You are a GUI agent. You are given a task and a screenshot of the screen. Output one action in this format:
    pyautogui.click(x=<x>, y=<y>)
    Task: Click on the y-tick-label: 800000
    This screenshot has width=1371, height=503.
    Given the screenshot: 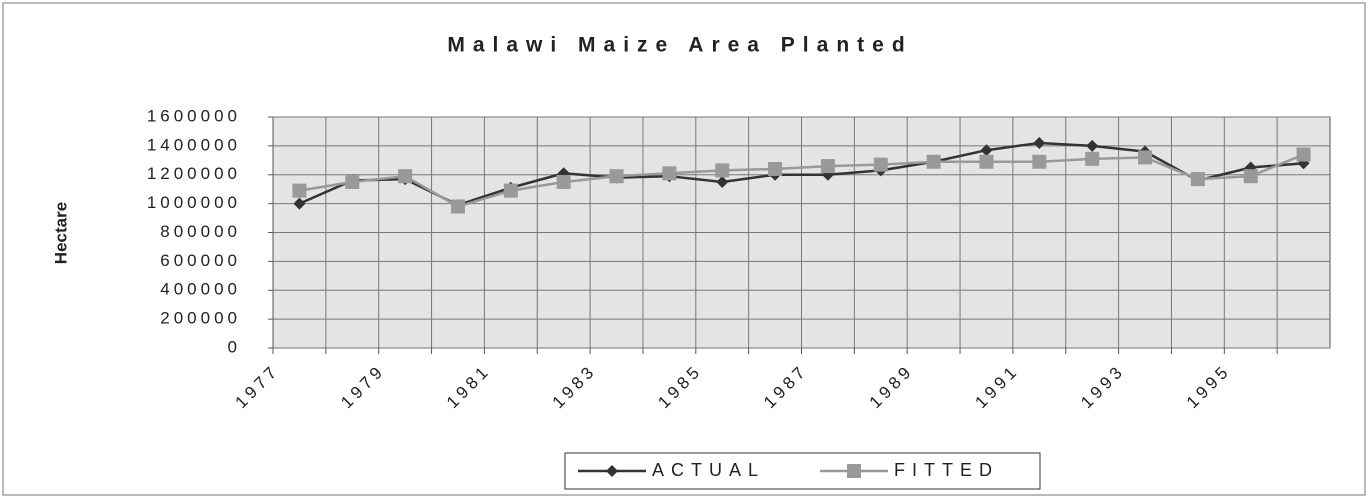 What is the action you would take?
    pyautogui.click(x=200, y=231)
    